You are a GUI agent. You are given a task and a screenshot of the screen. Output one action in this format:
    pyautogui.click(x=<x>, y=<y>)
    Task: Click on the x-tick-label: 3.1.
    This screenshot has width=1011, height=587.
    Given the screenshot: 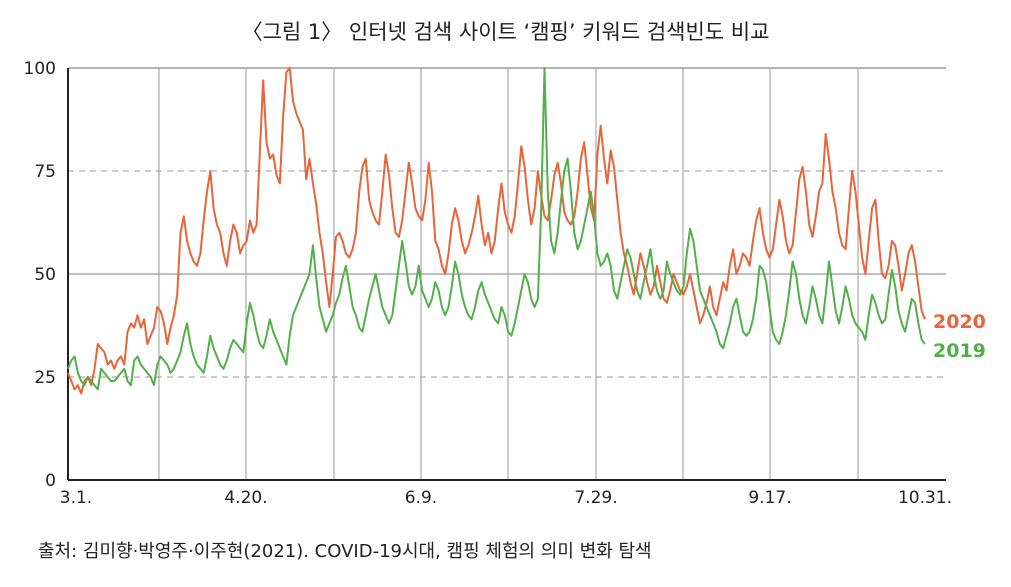 What is the action you would take?
    pyautogui.click(x=76, y=498)
    